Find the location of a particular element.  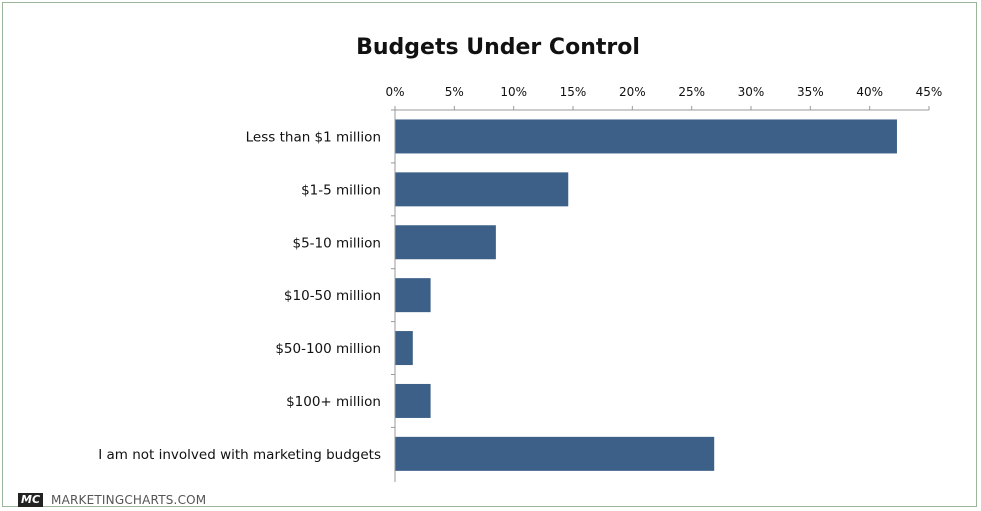

chart-title: Budgets Under Control is located at coordinates (498, 47).